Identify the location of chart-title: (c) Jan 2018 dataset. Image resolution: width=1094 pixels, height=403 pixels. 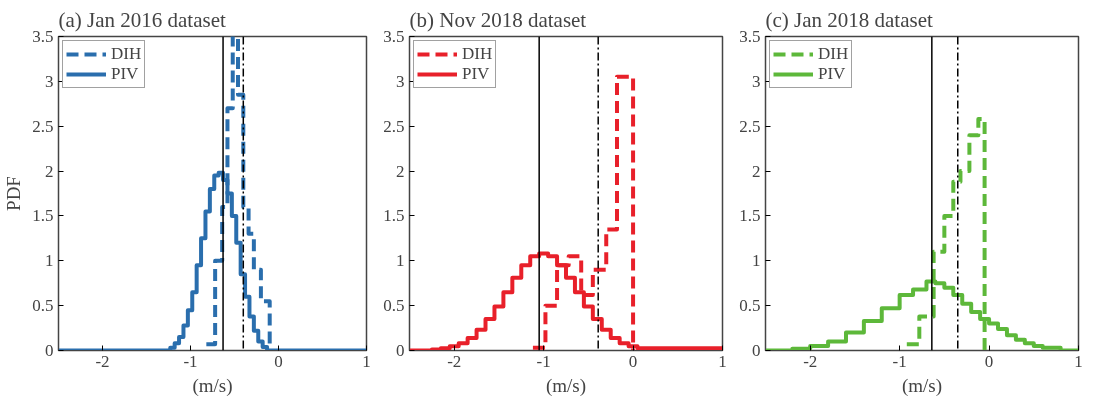
(849, 19).